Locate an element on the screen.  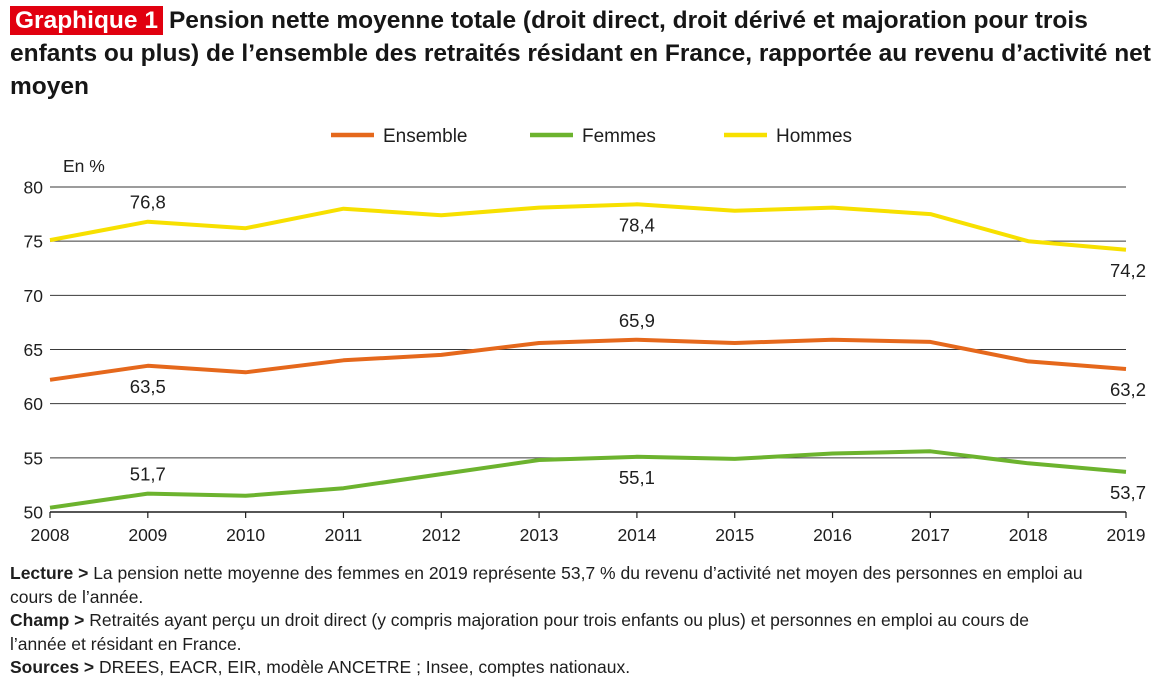
data-label-hommes-2019: 74,2 is located at coordinates (1128, 270).